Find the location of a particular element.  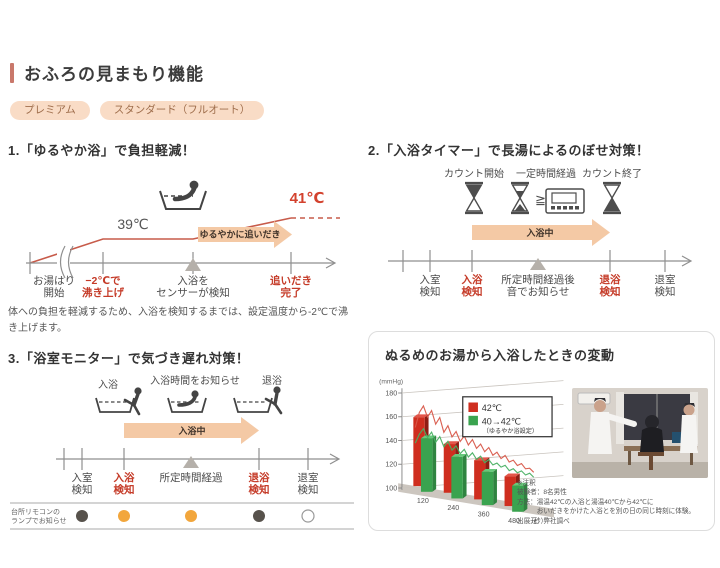

lamp-dot-off is located at coordinates (308, 515).